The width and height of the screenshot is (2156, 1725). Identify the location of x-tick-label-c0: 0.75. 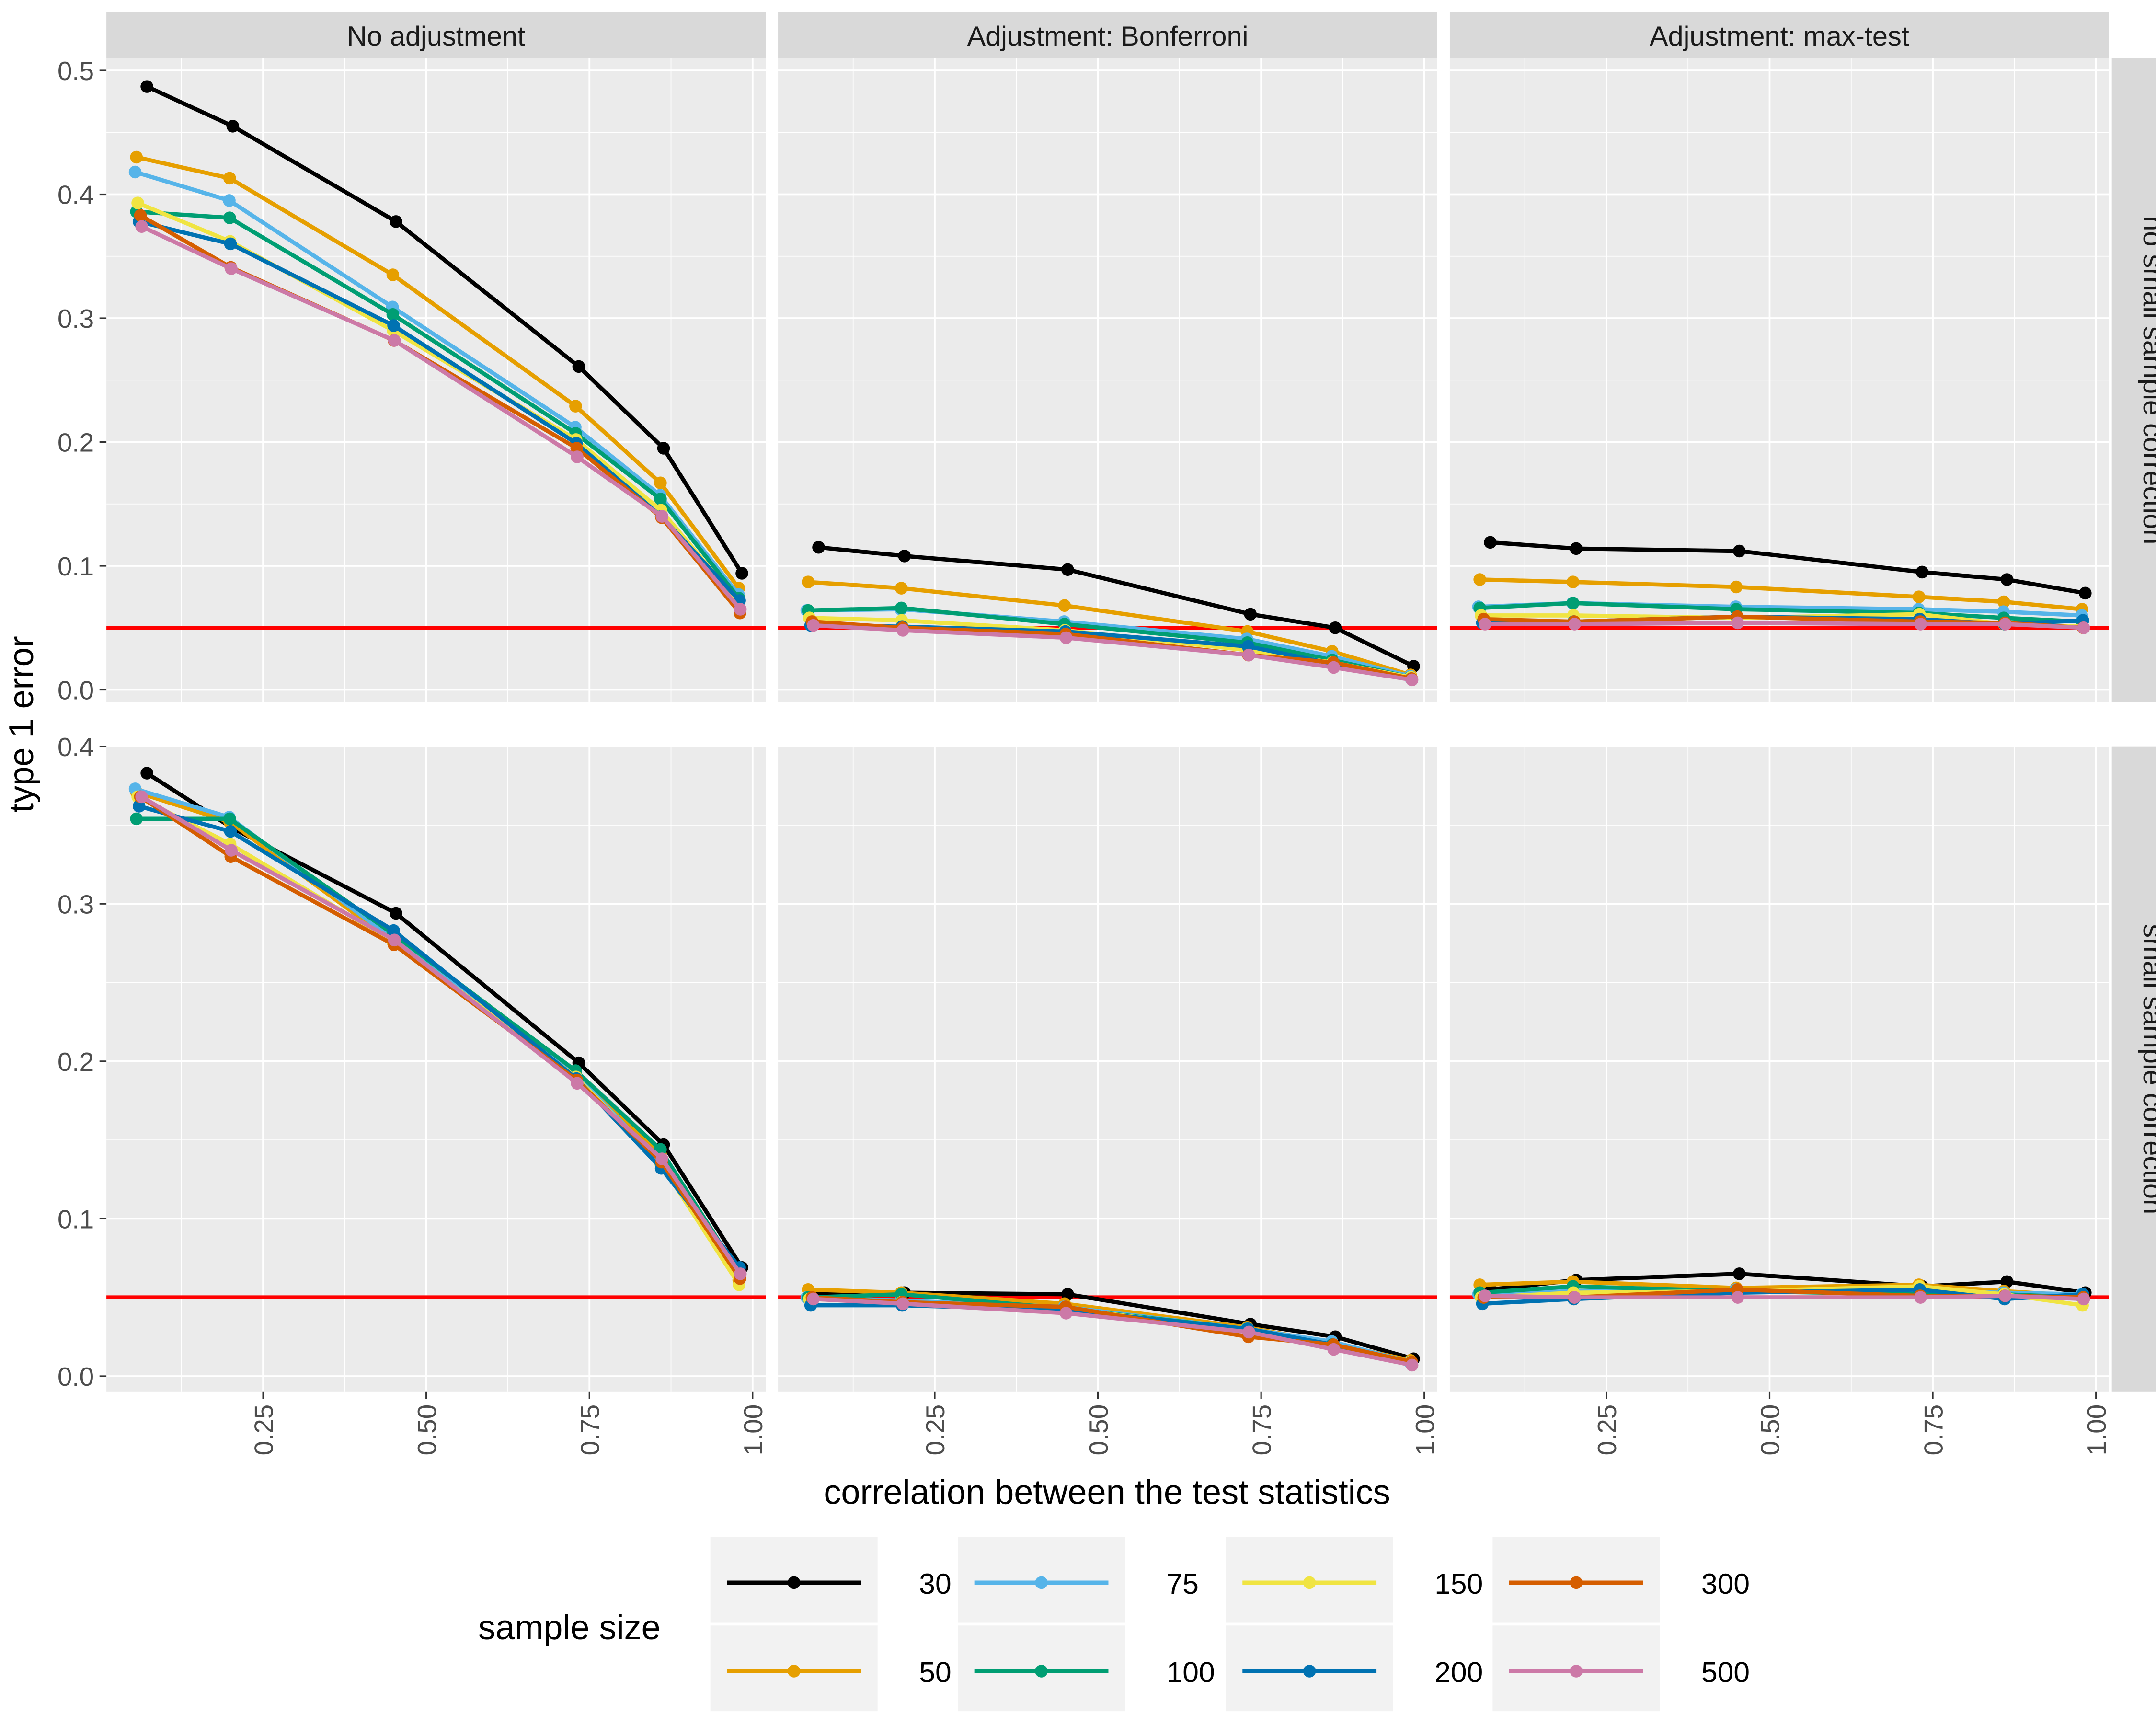
(590, 1430).